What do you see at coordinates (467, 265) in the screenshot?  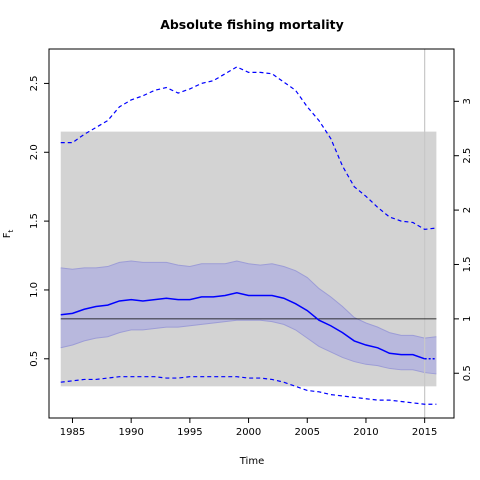 I see `y2-tick-label: 1.5` at bounding box center [467, 265].